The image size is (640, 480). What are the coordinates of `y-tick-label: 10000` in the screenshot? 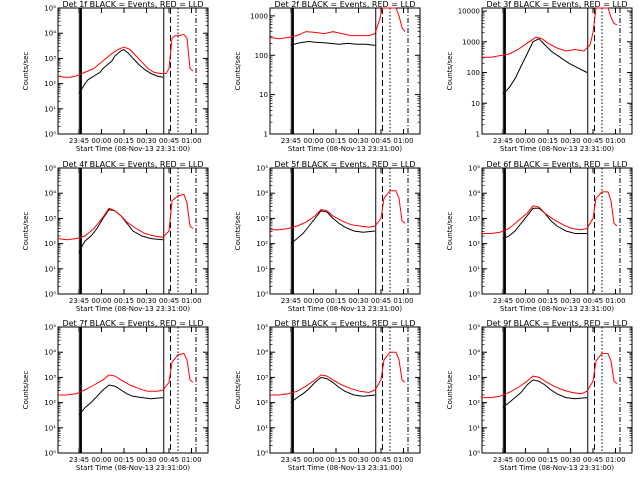 It's located at (469, 12).